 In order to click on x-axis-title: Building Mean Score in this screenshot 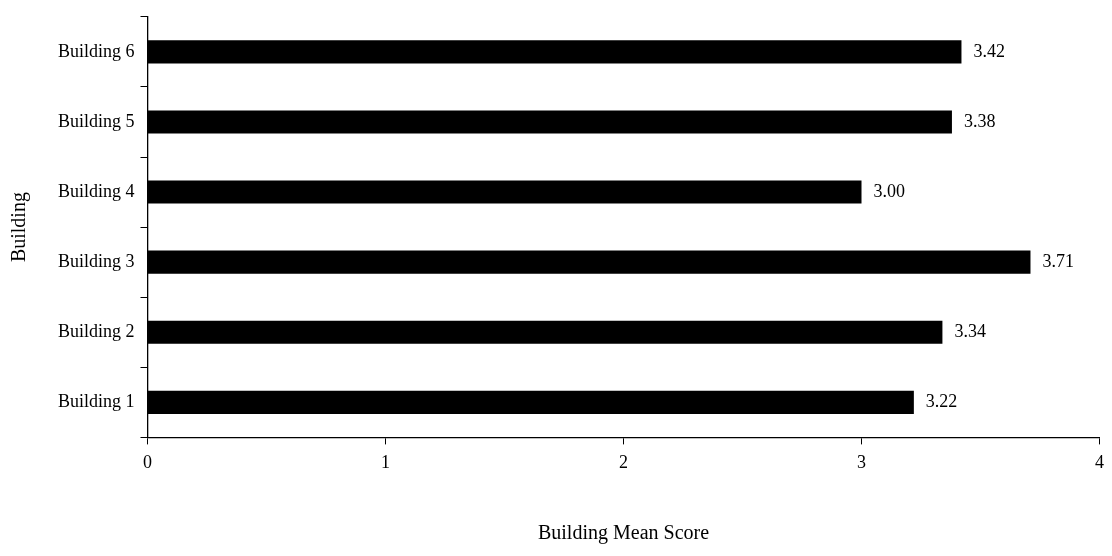, I will do `click(623, 533)`.